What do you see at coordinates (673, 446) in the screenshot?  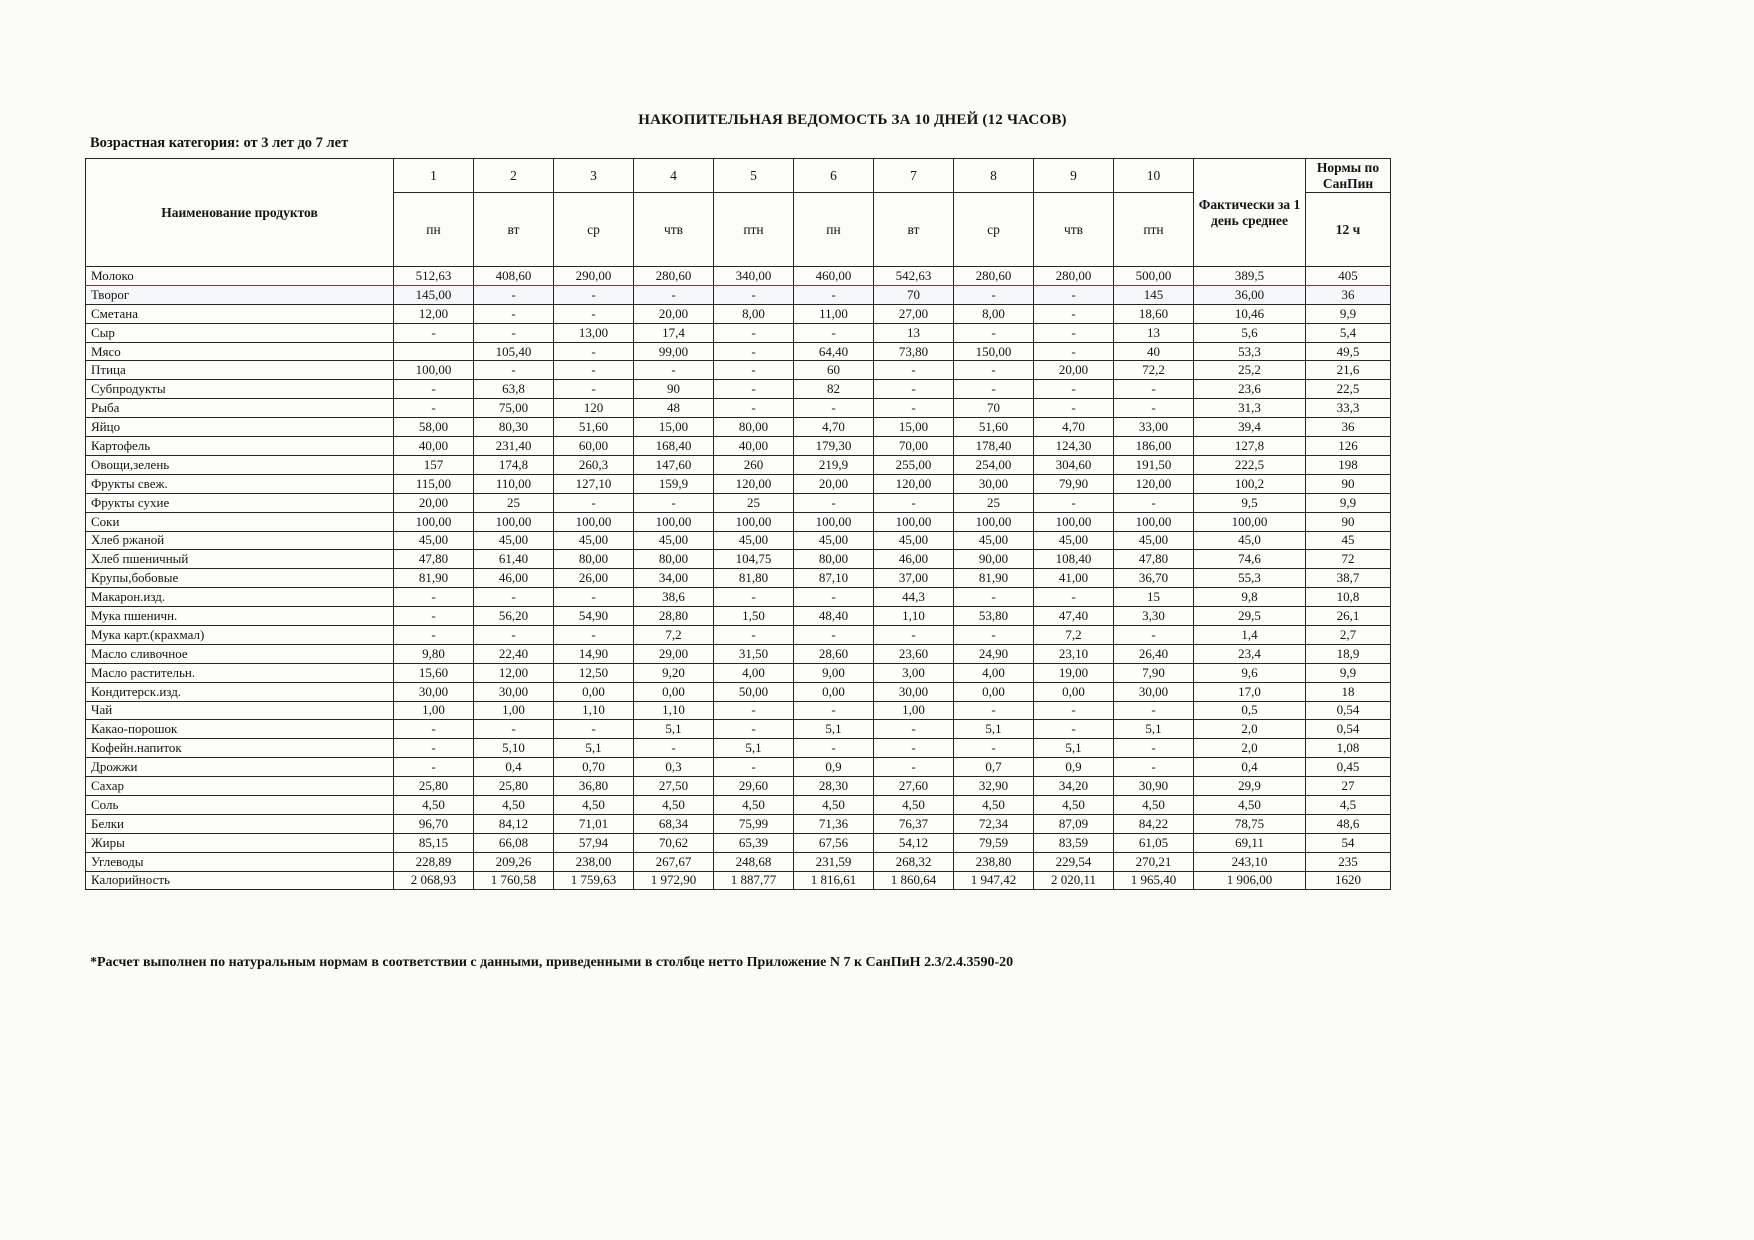 I see `day-value: 168,40` at bounding box center [673, 446].